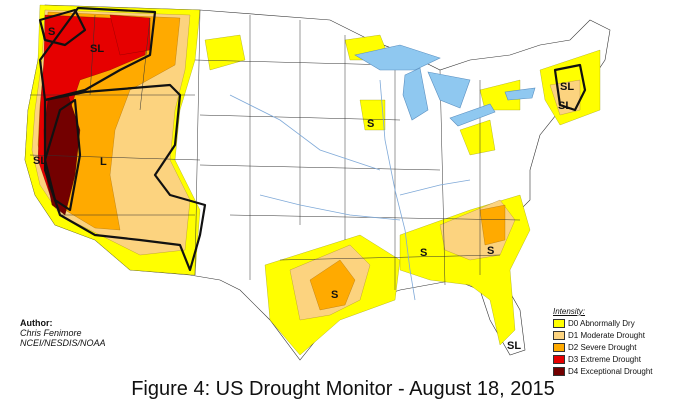 This screenshot has width=686, height=411. Describe the element at coordinates (97, 49) in the screenshot. I see `impact-label-id: SL` at that location.